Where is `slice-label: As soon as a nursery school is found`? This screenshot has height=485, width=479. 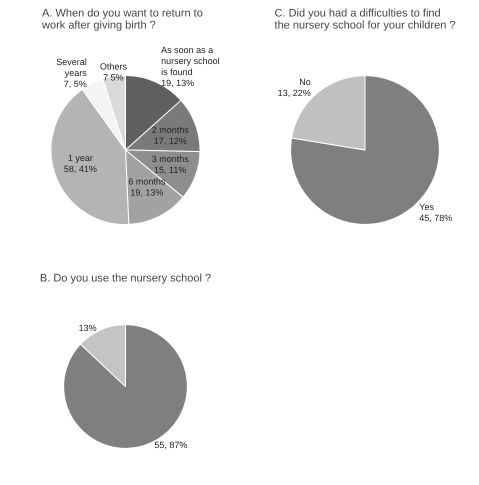
slice-label: As soon as a nursery school is found is located at coordinates (190, 60).